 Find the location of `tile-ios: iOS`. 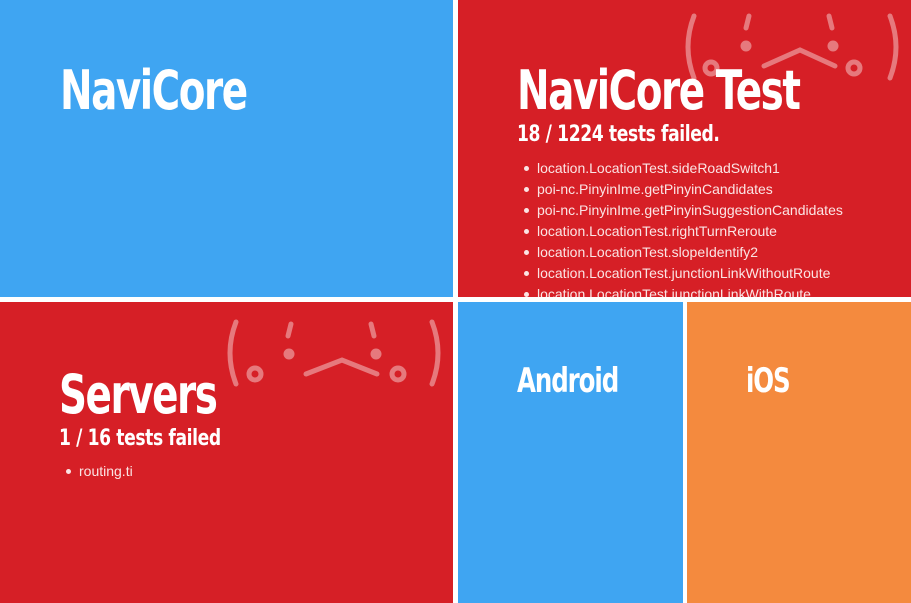

tile-ios: iOS is located at coordinates (799, 452).